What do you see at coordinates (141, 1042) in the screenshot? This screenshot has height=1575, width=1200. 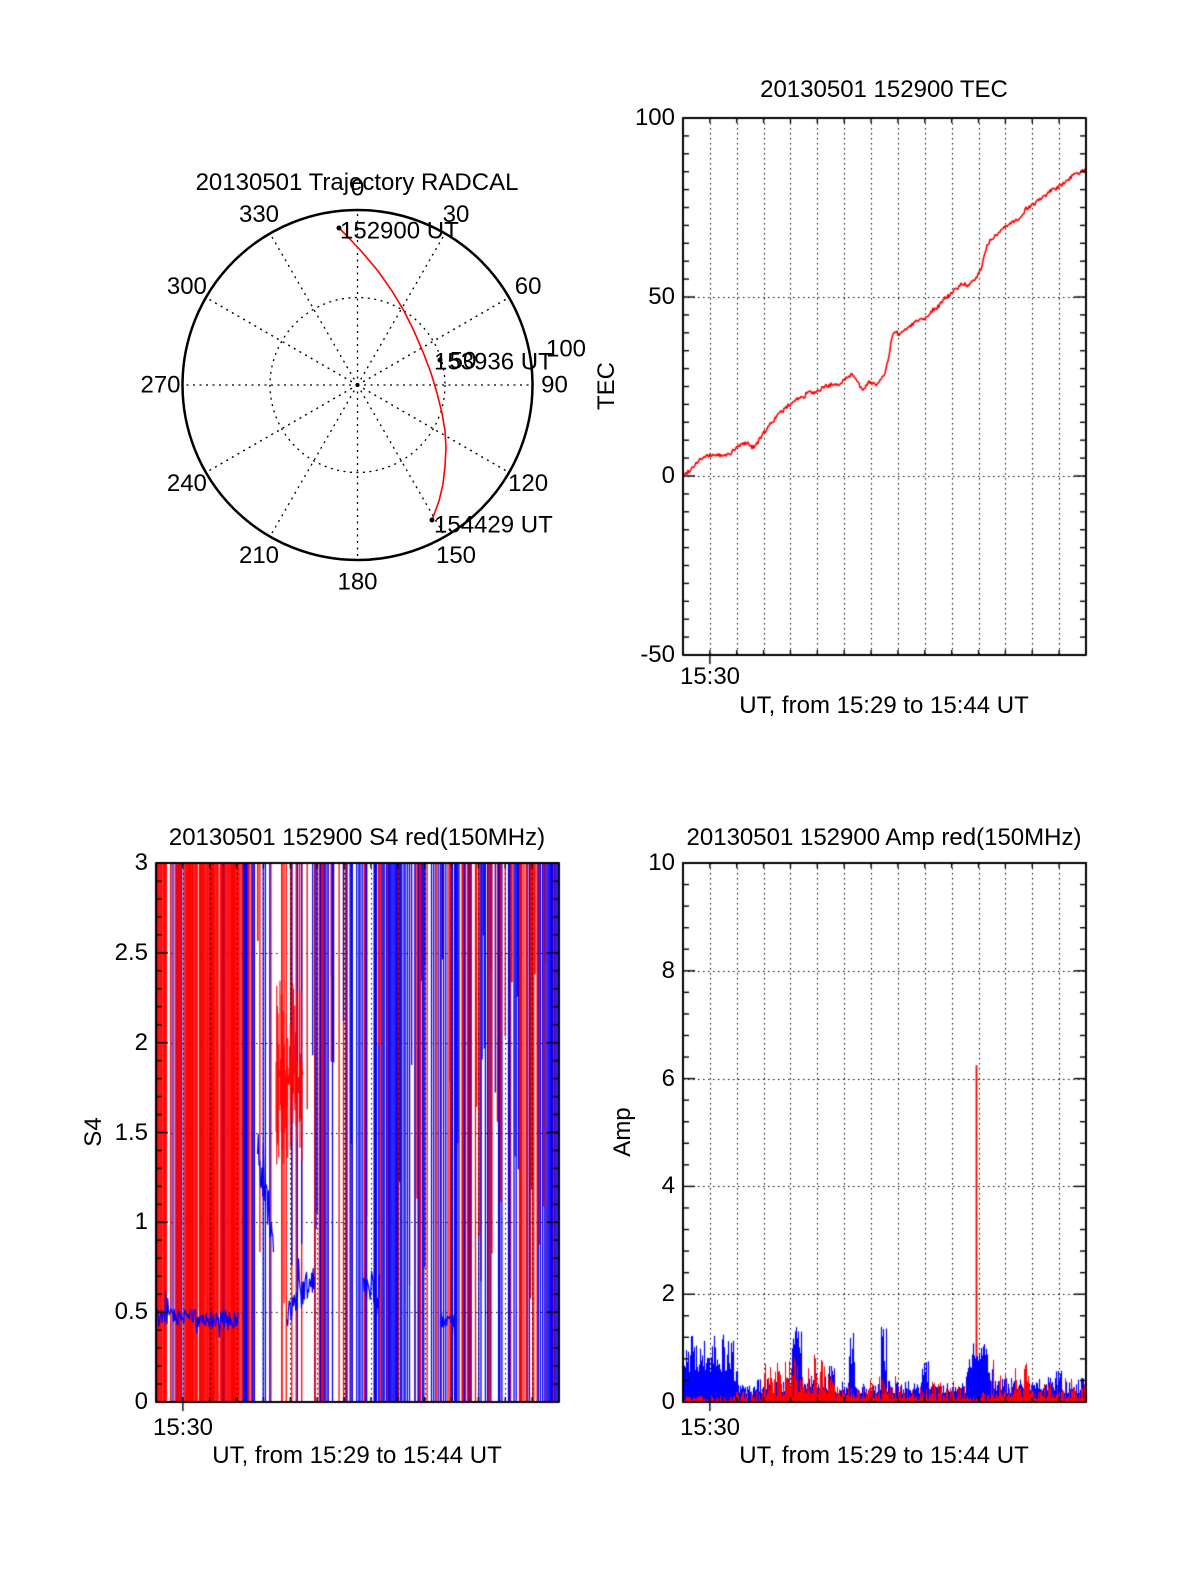 I see `s4-ytick-label: 2` at bounding box center [141, 1042].